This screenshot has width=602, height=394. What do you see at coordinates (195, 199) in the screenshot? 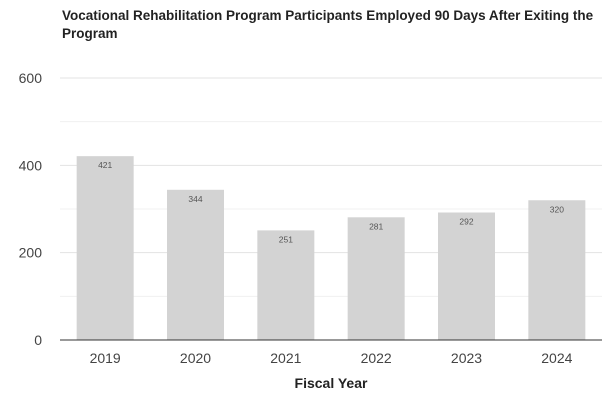
I see `data-label-2020: 344` at bounding box center [195, 199].